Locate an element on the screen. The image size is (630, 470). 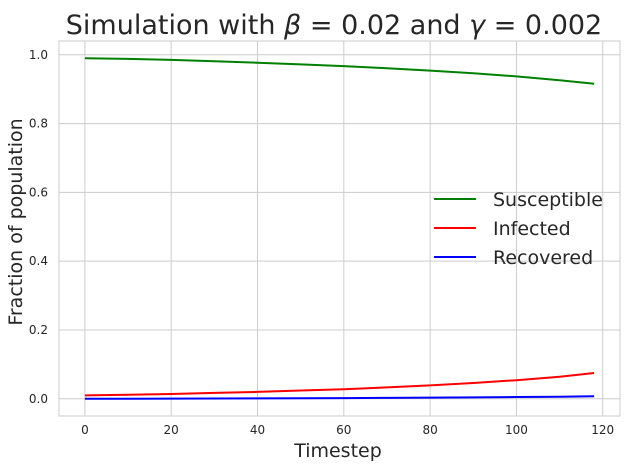
y-tick-label: 0.4 is located at coordinates (38, 261).